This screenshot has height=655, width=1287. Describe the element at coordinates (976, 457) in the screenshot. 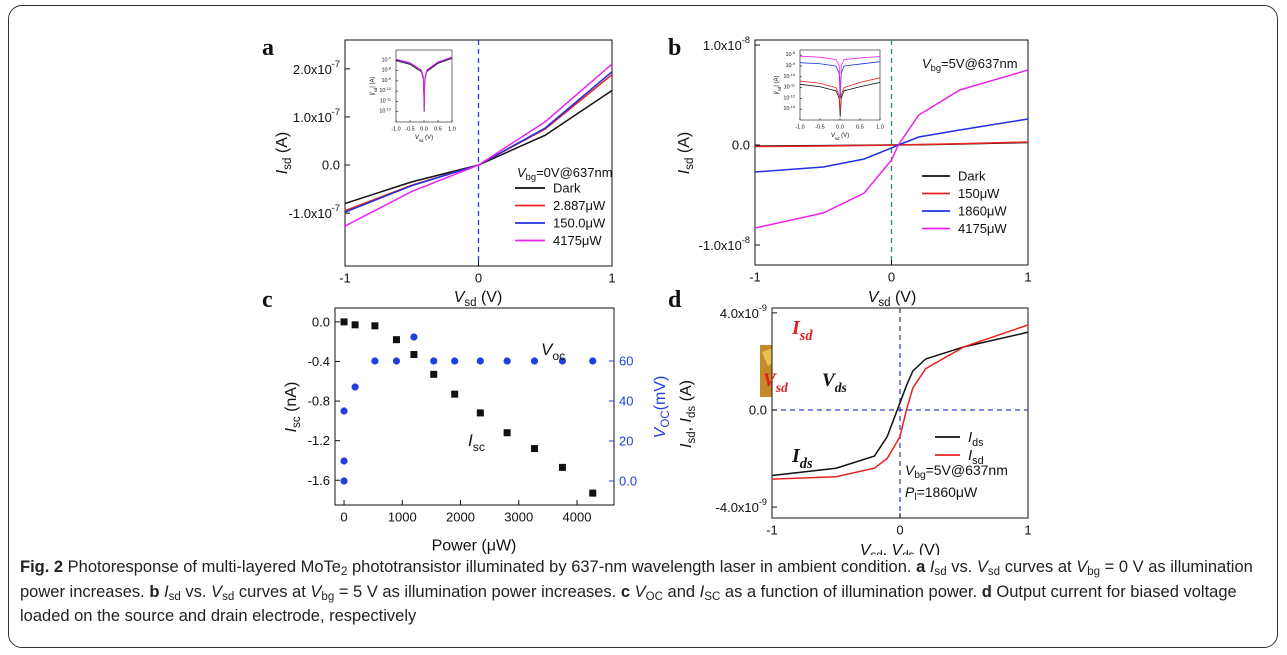

I see `legend-label: Isd` at that location.